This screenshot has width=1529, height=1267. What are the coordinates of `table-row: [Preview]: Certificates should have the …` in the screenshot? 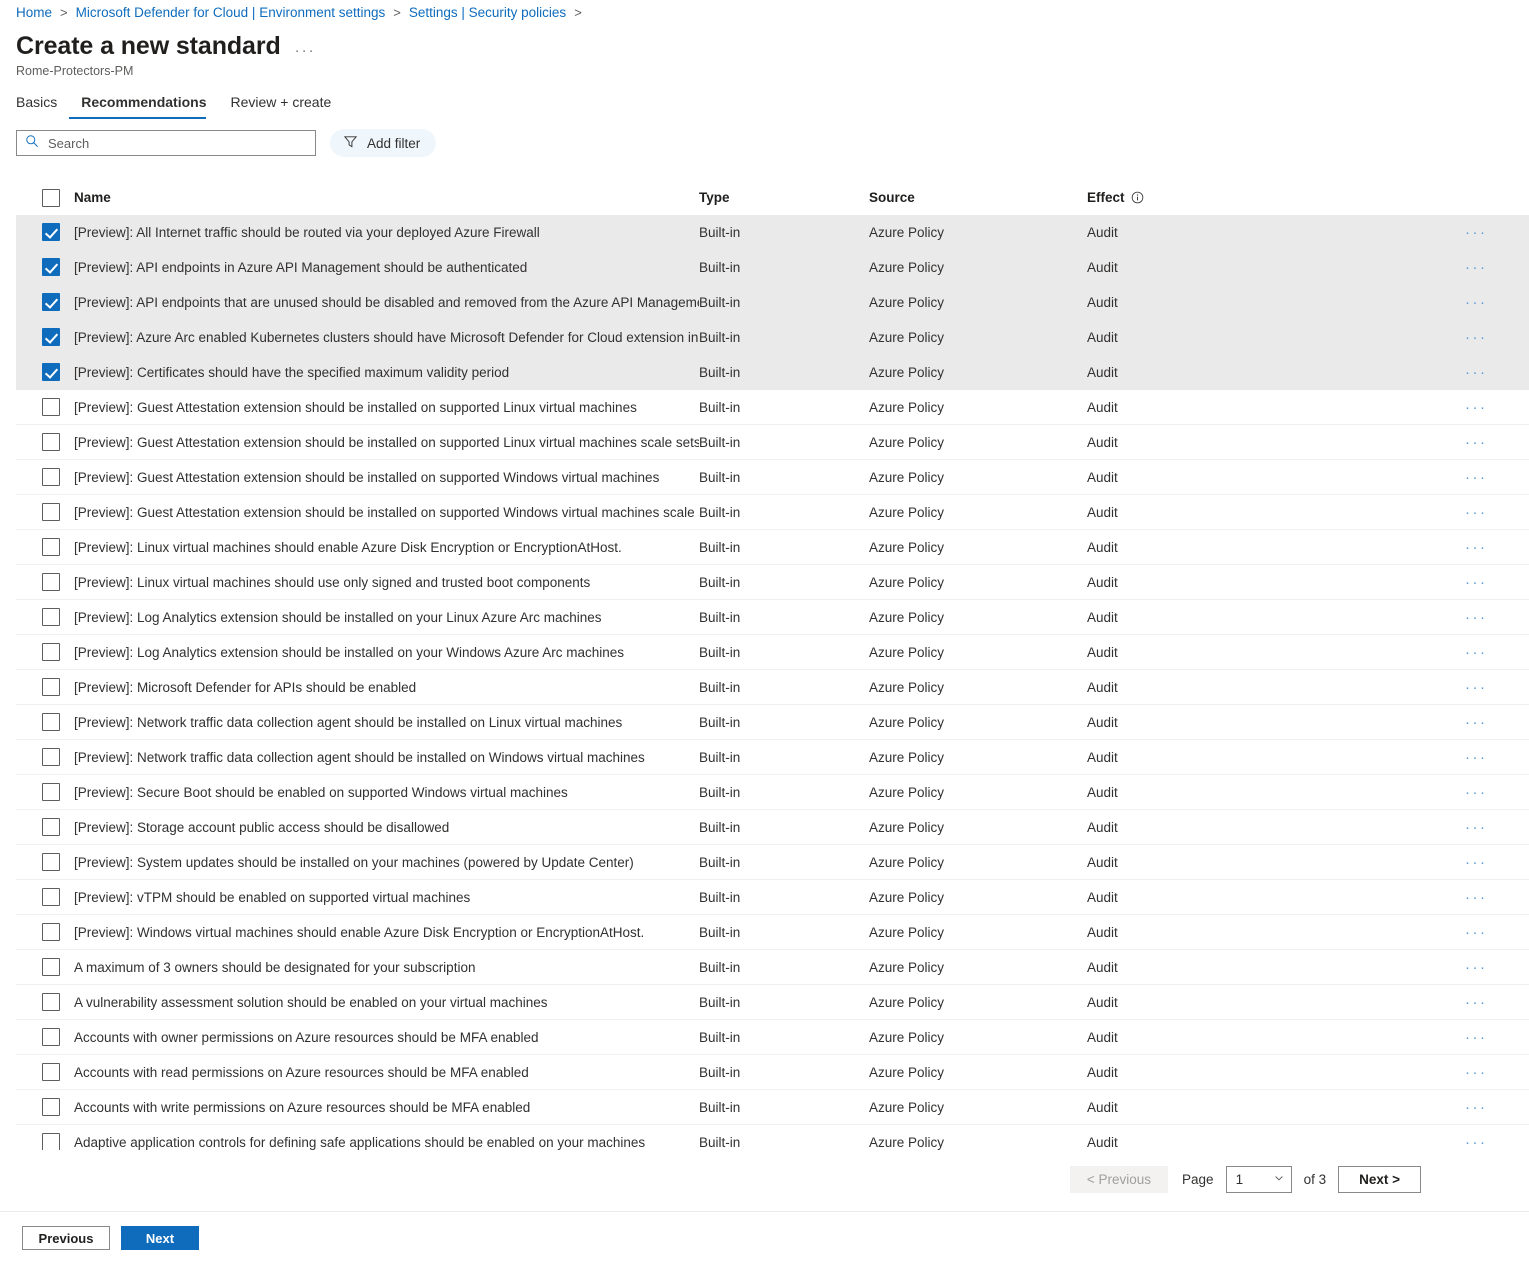 It's located at (772, 372).